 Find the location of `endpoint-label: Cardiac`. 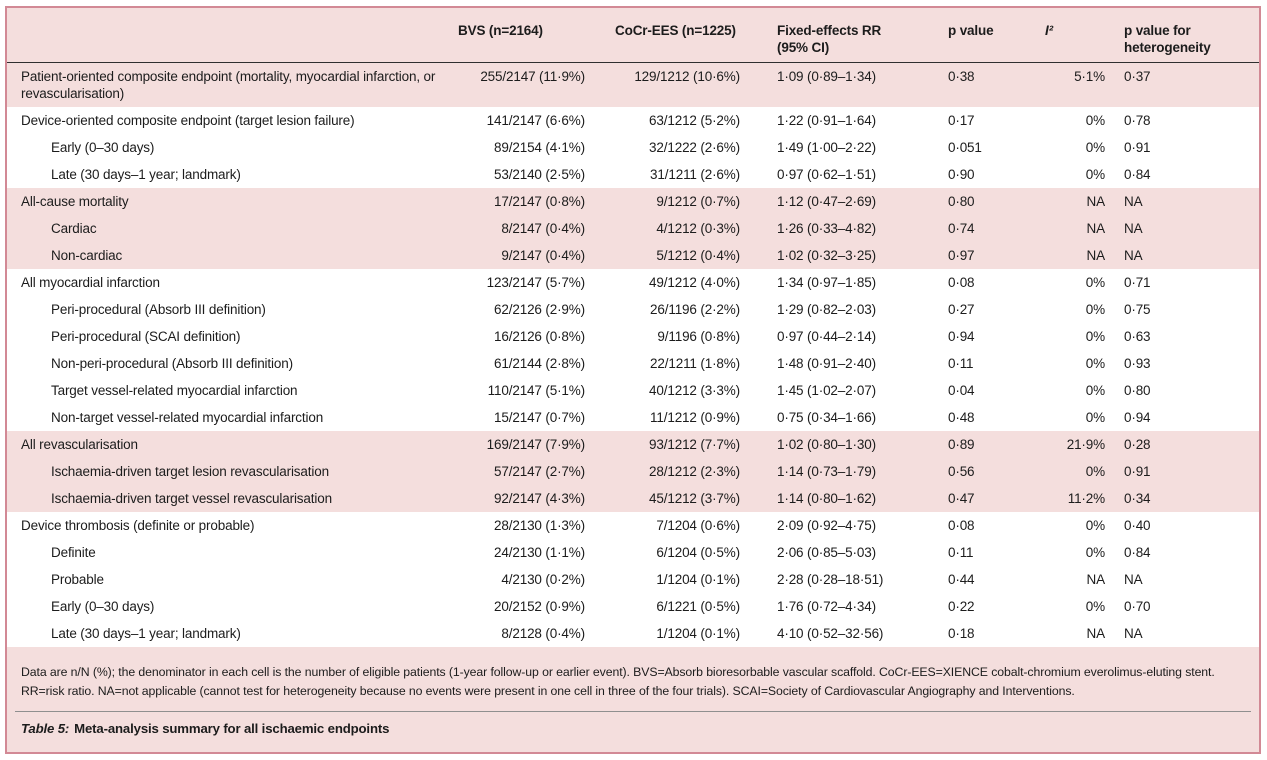

endpoint-label: Cardiac is located at coordinates (74, 228).